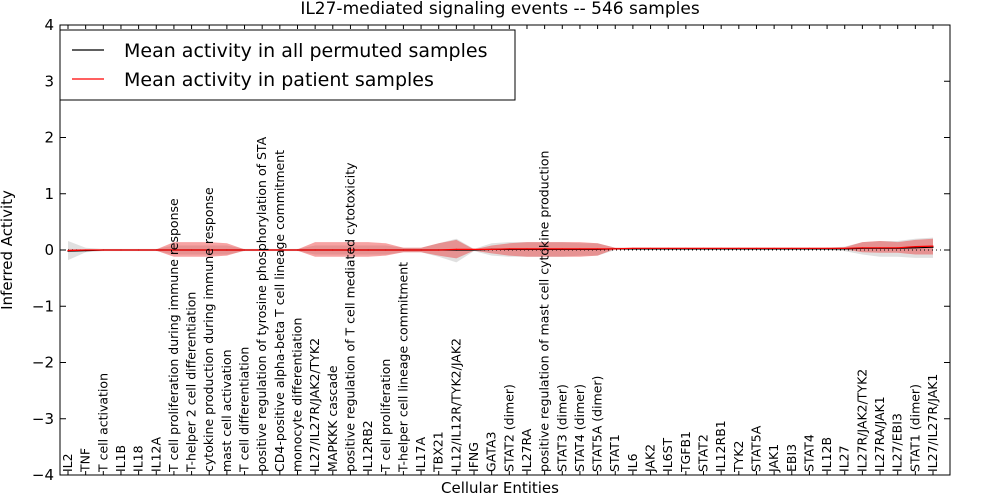 The height and width of the screenshot is (500, 1000). What do you see at coordinates (614, 453) in the screenshot?
I see `x-category-label: STAT1` at bounding box center [614, 453].